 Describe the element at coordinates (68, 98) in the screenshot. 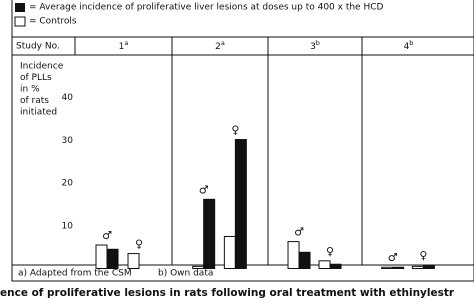

I see `y-tick-label: 40` at that location.